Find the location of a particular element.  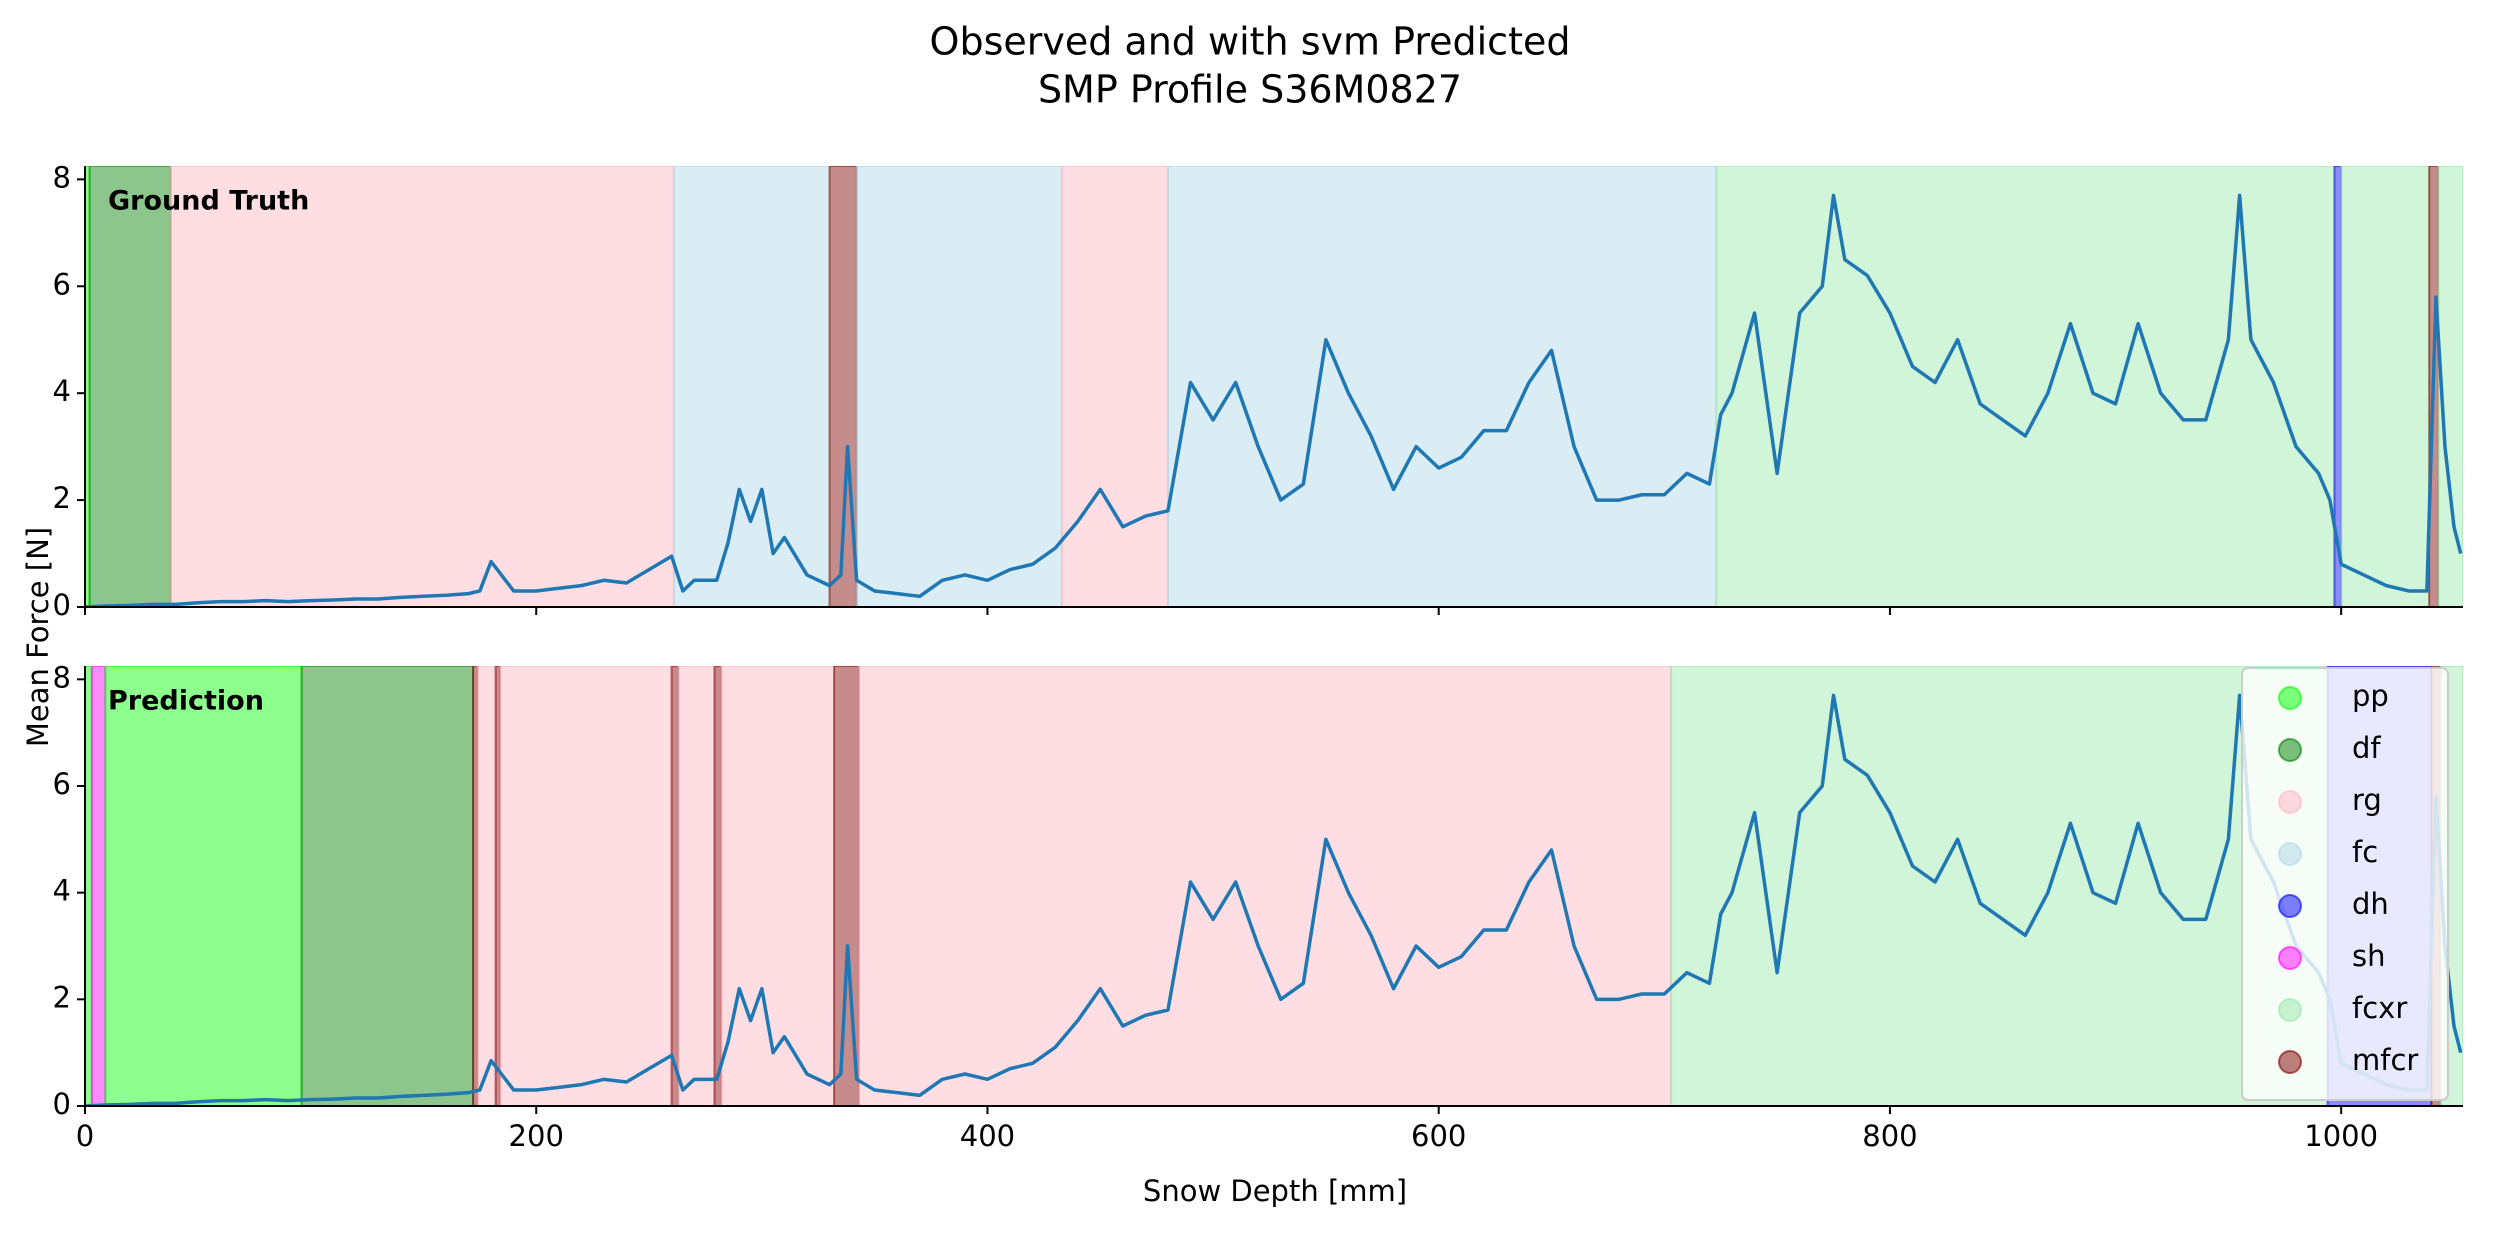

legend-label: dh is located at coordinates (2370, 904).